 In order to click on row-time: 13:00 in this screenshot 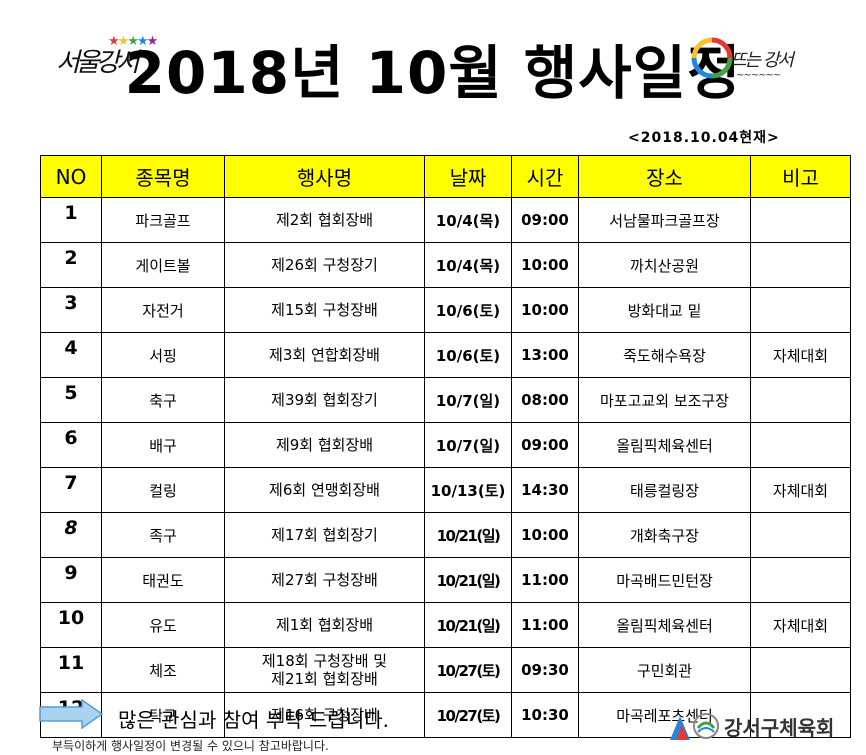, I will do `click(545, 355)`.